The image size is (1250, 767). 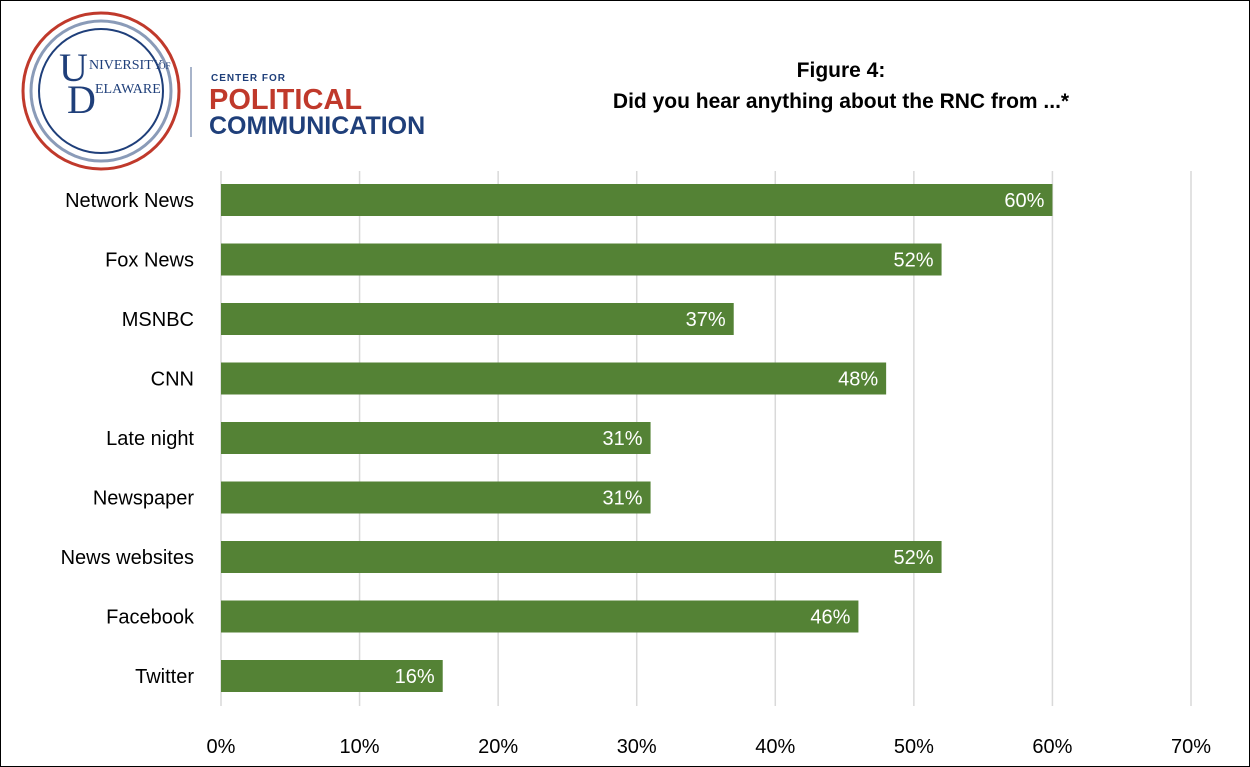 What do you see at coordinates (128, 89) in the screenshot?
I see `logo-university-line2: ELAWARE` at bounding box center [128, 89].